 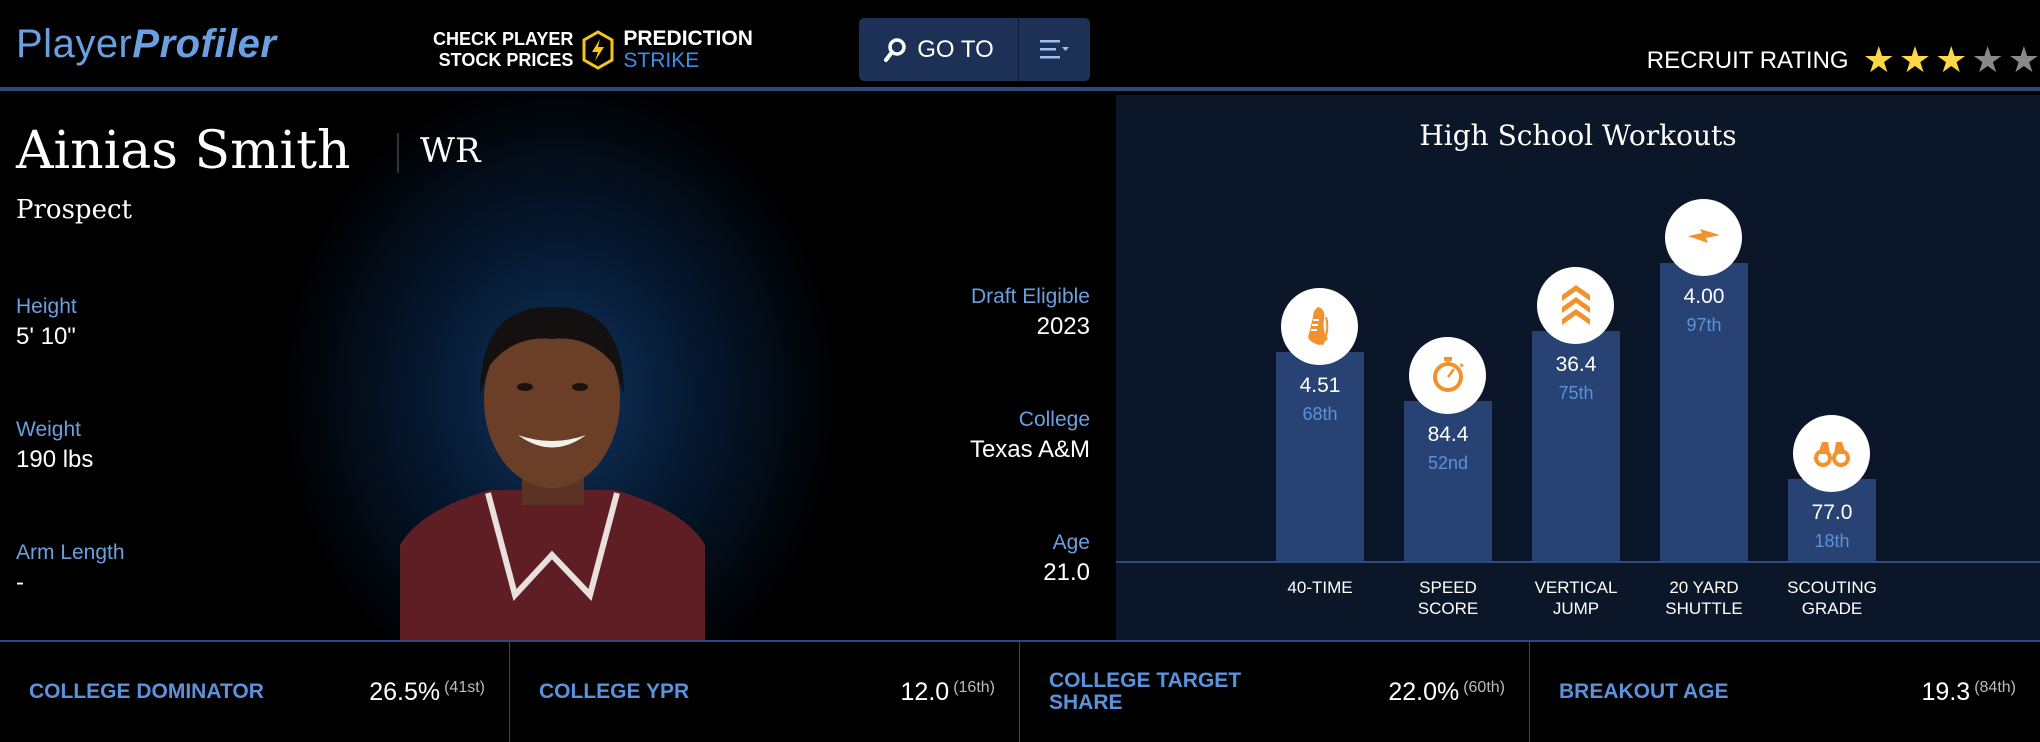 What do you see at coordinates (183, 151) in the screenshot?
I see `player-name: Ainias Smith` at bounding box center [183, 151].